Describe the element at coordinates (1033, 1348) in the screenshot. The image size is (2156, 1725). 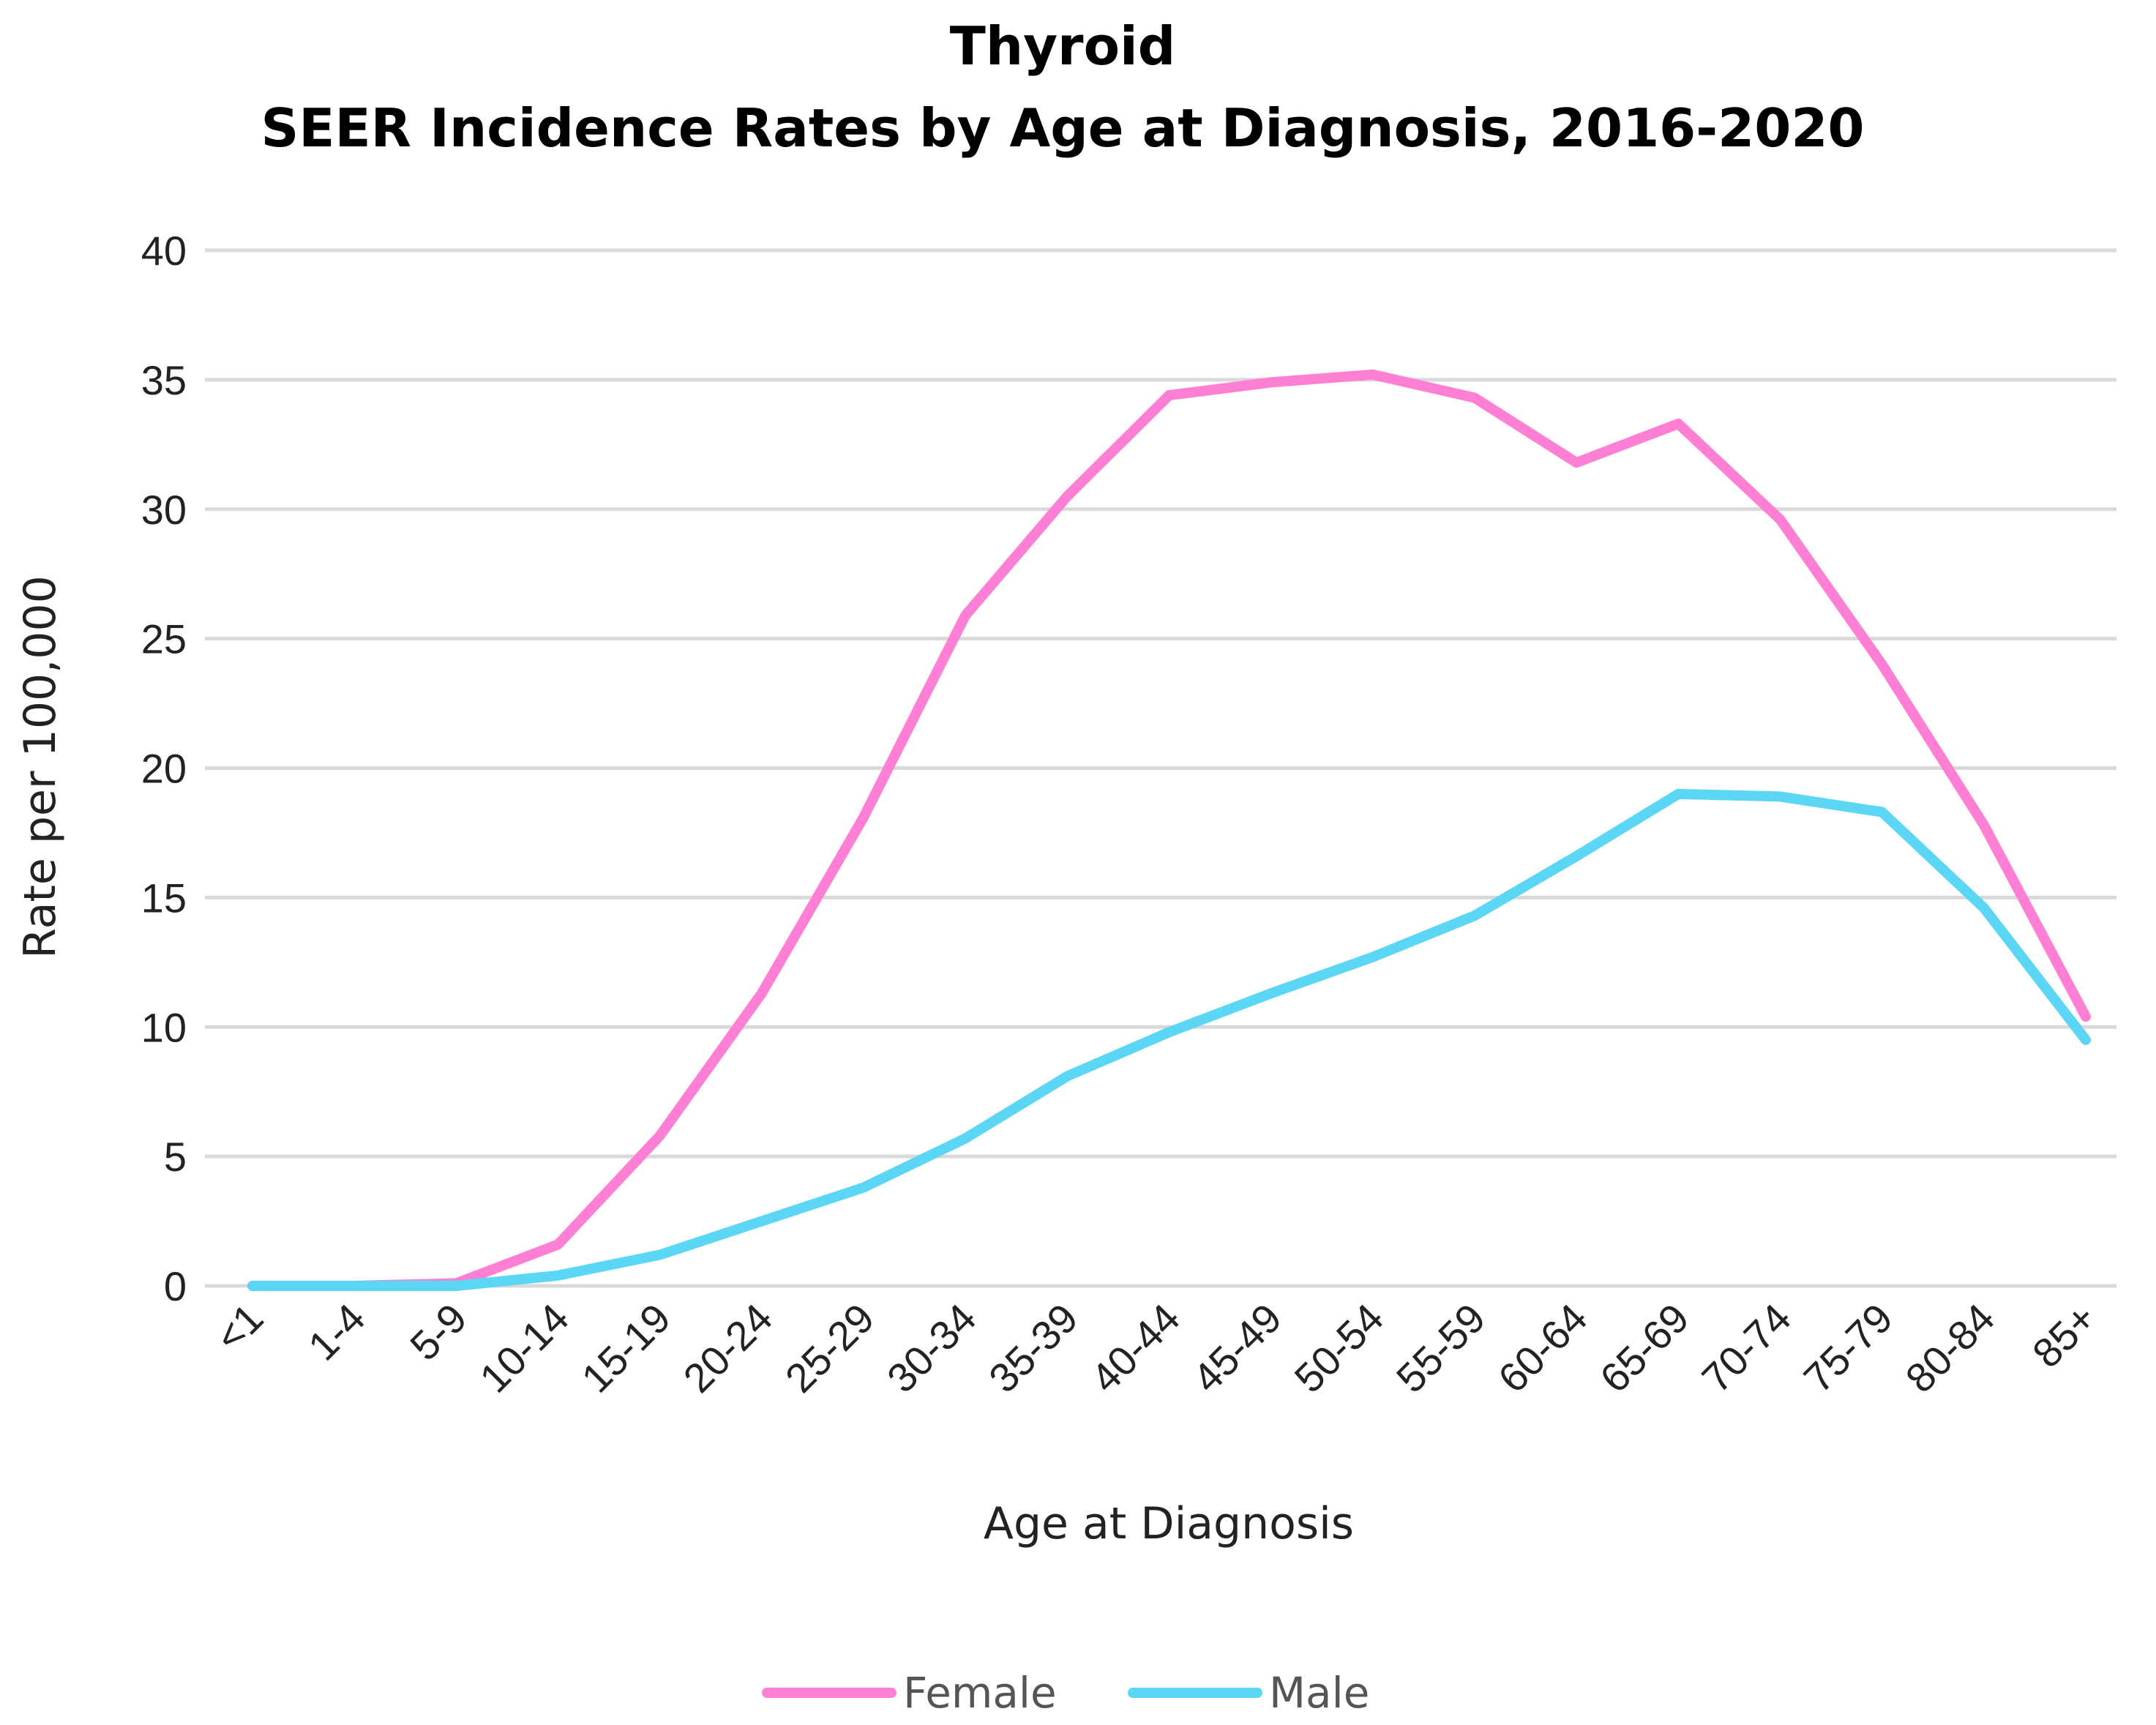
I see `x-tick-label: 35-39` at that location.